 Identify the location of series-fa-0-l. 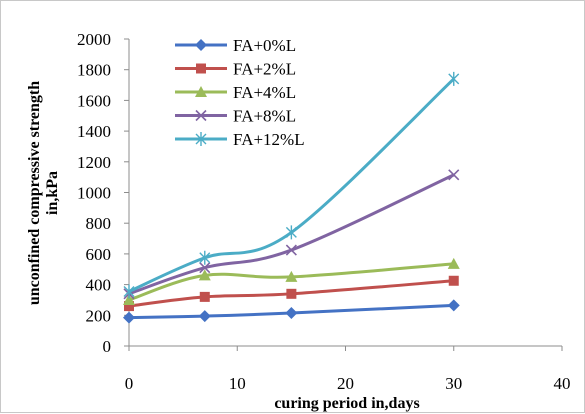
(291, 311).